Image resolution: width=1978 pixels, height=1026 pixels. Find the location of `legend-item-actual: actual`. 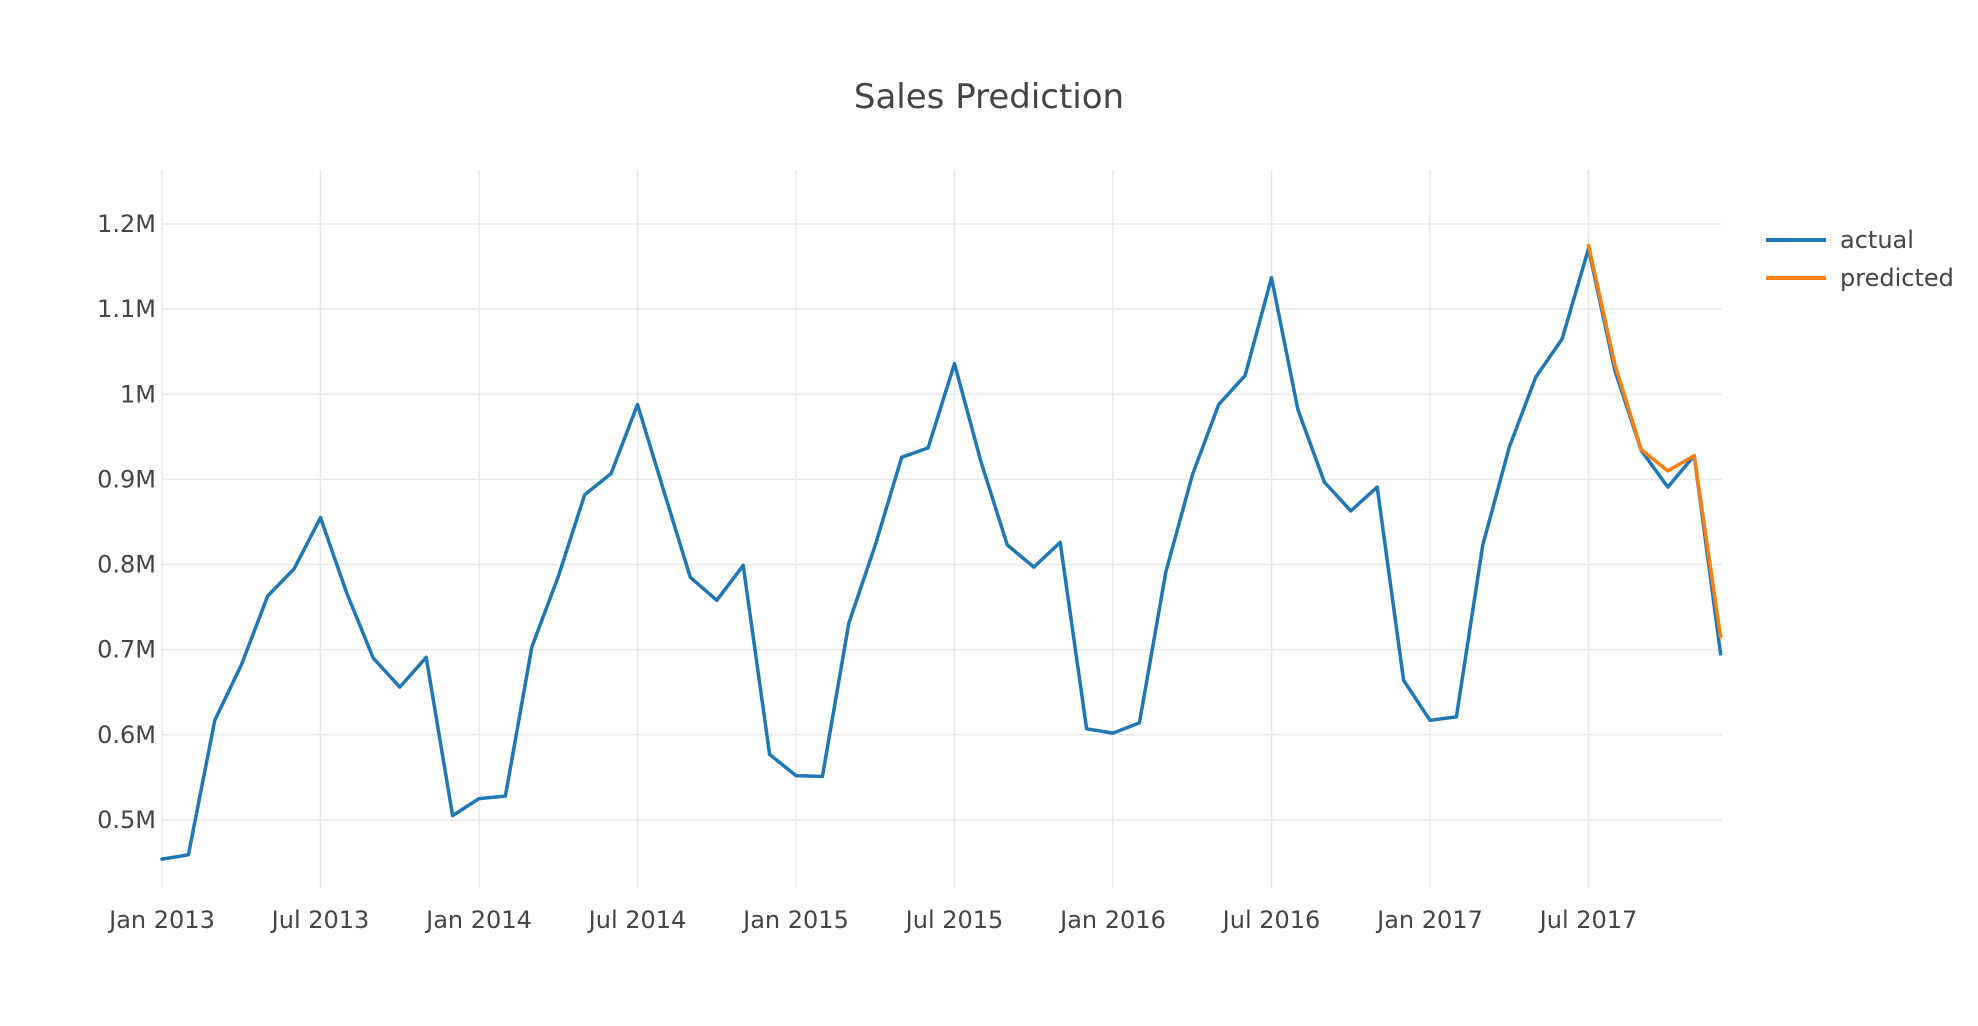

legend-item-actual: actual is located at coordinates (1840, 240).